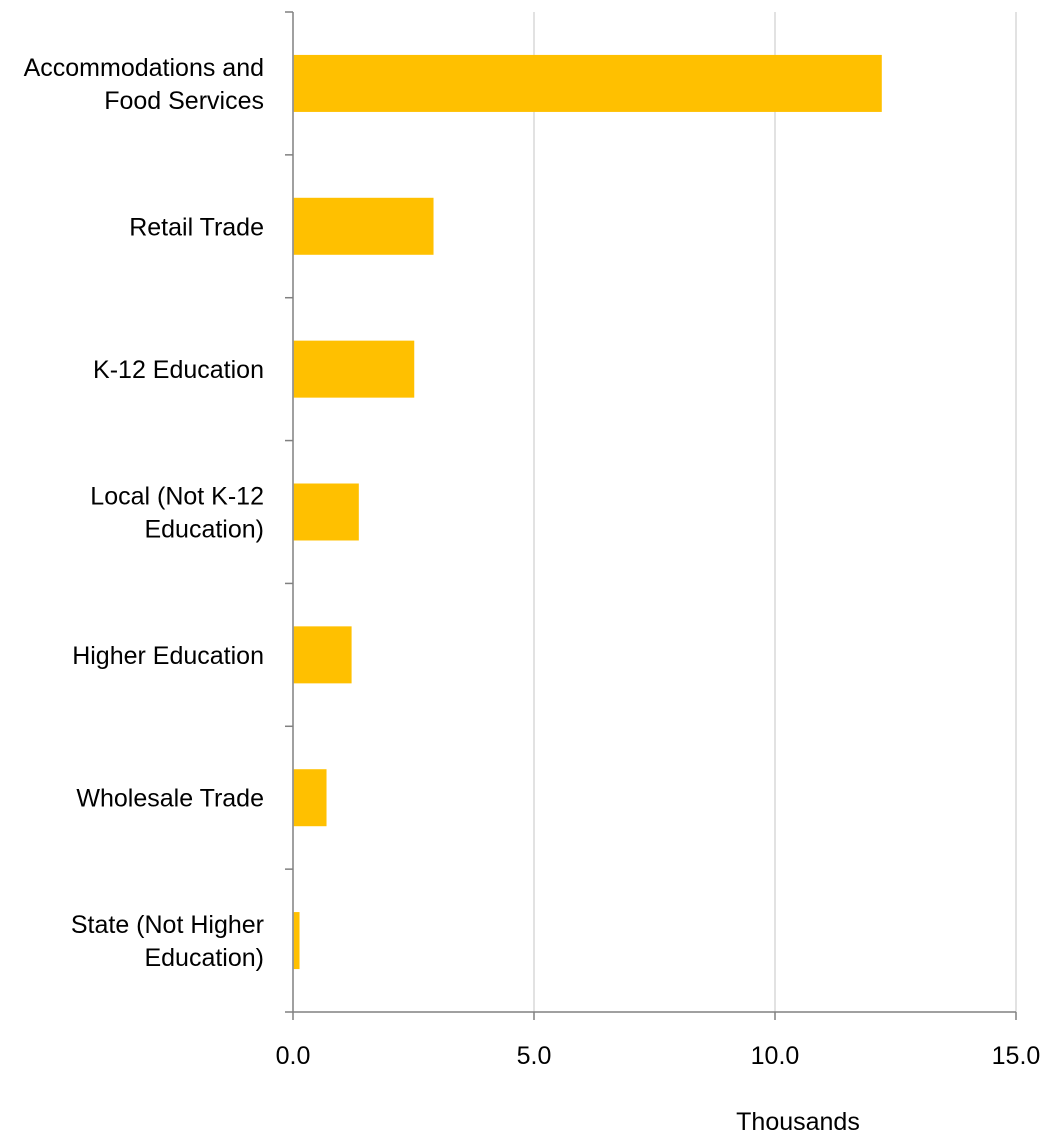  What do you see at coordinates (293, 1056) in the screenshot?
I see `x-tick-label: 0.0` at bounding box center [293, 1056].